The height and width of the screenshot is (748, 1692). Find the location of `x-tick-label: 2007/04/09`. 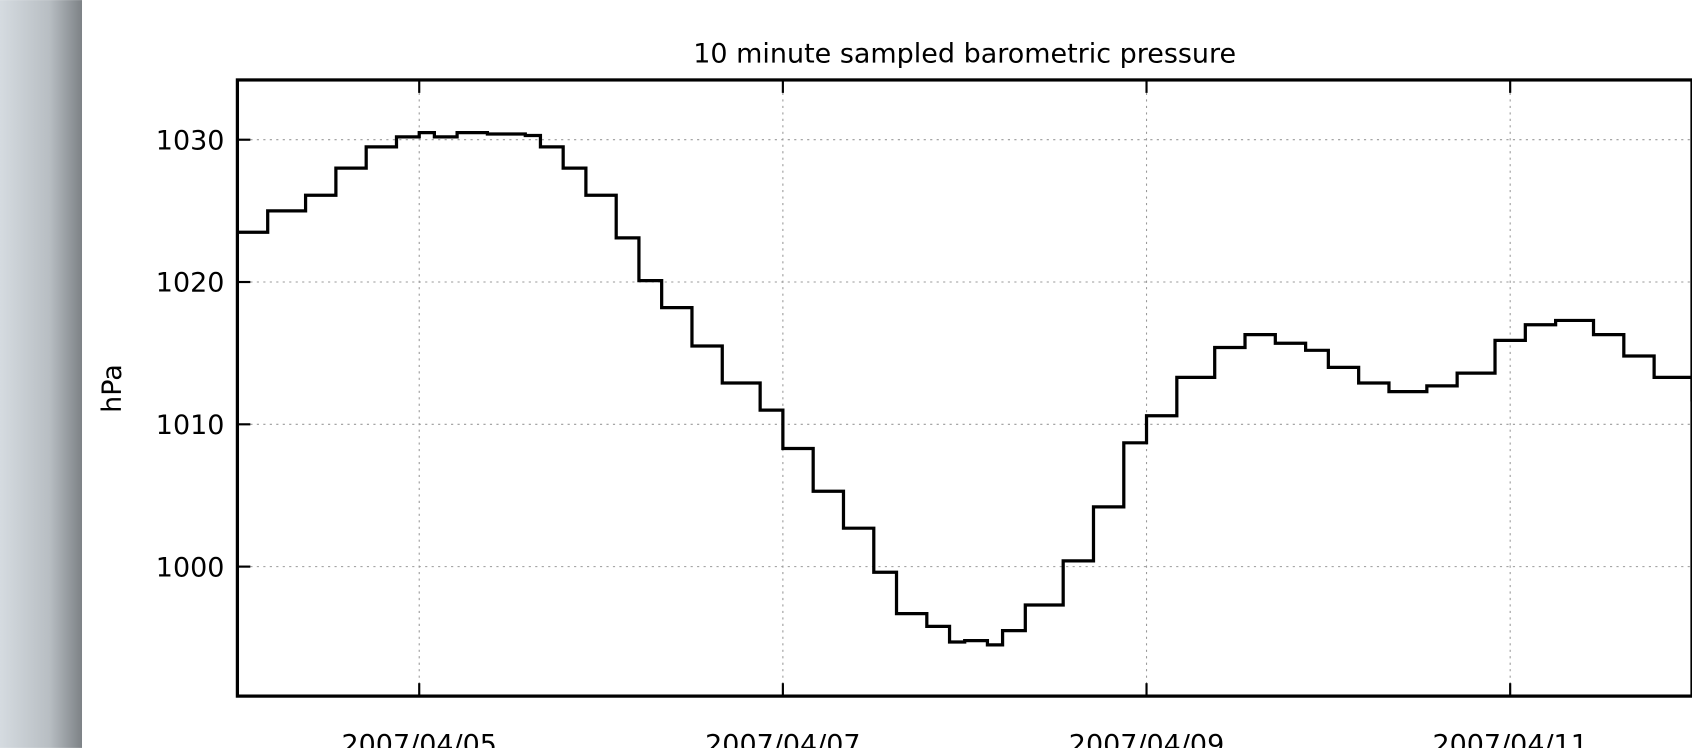

x-tick-label: 2007/04/09 is located at coordinates (1146, 738).